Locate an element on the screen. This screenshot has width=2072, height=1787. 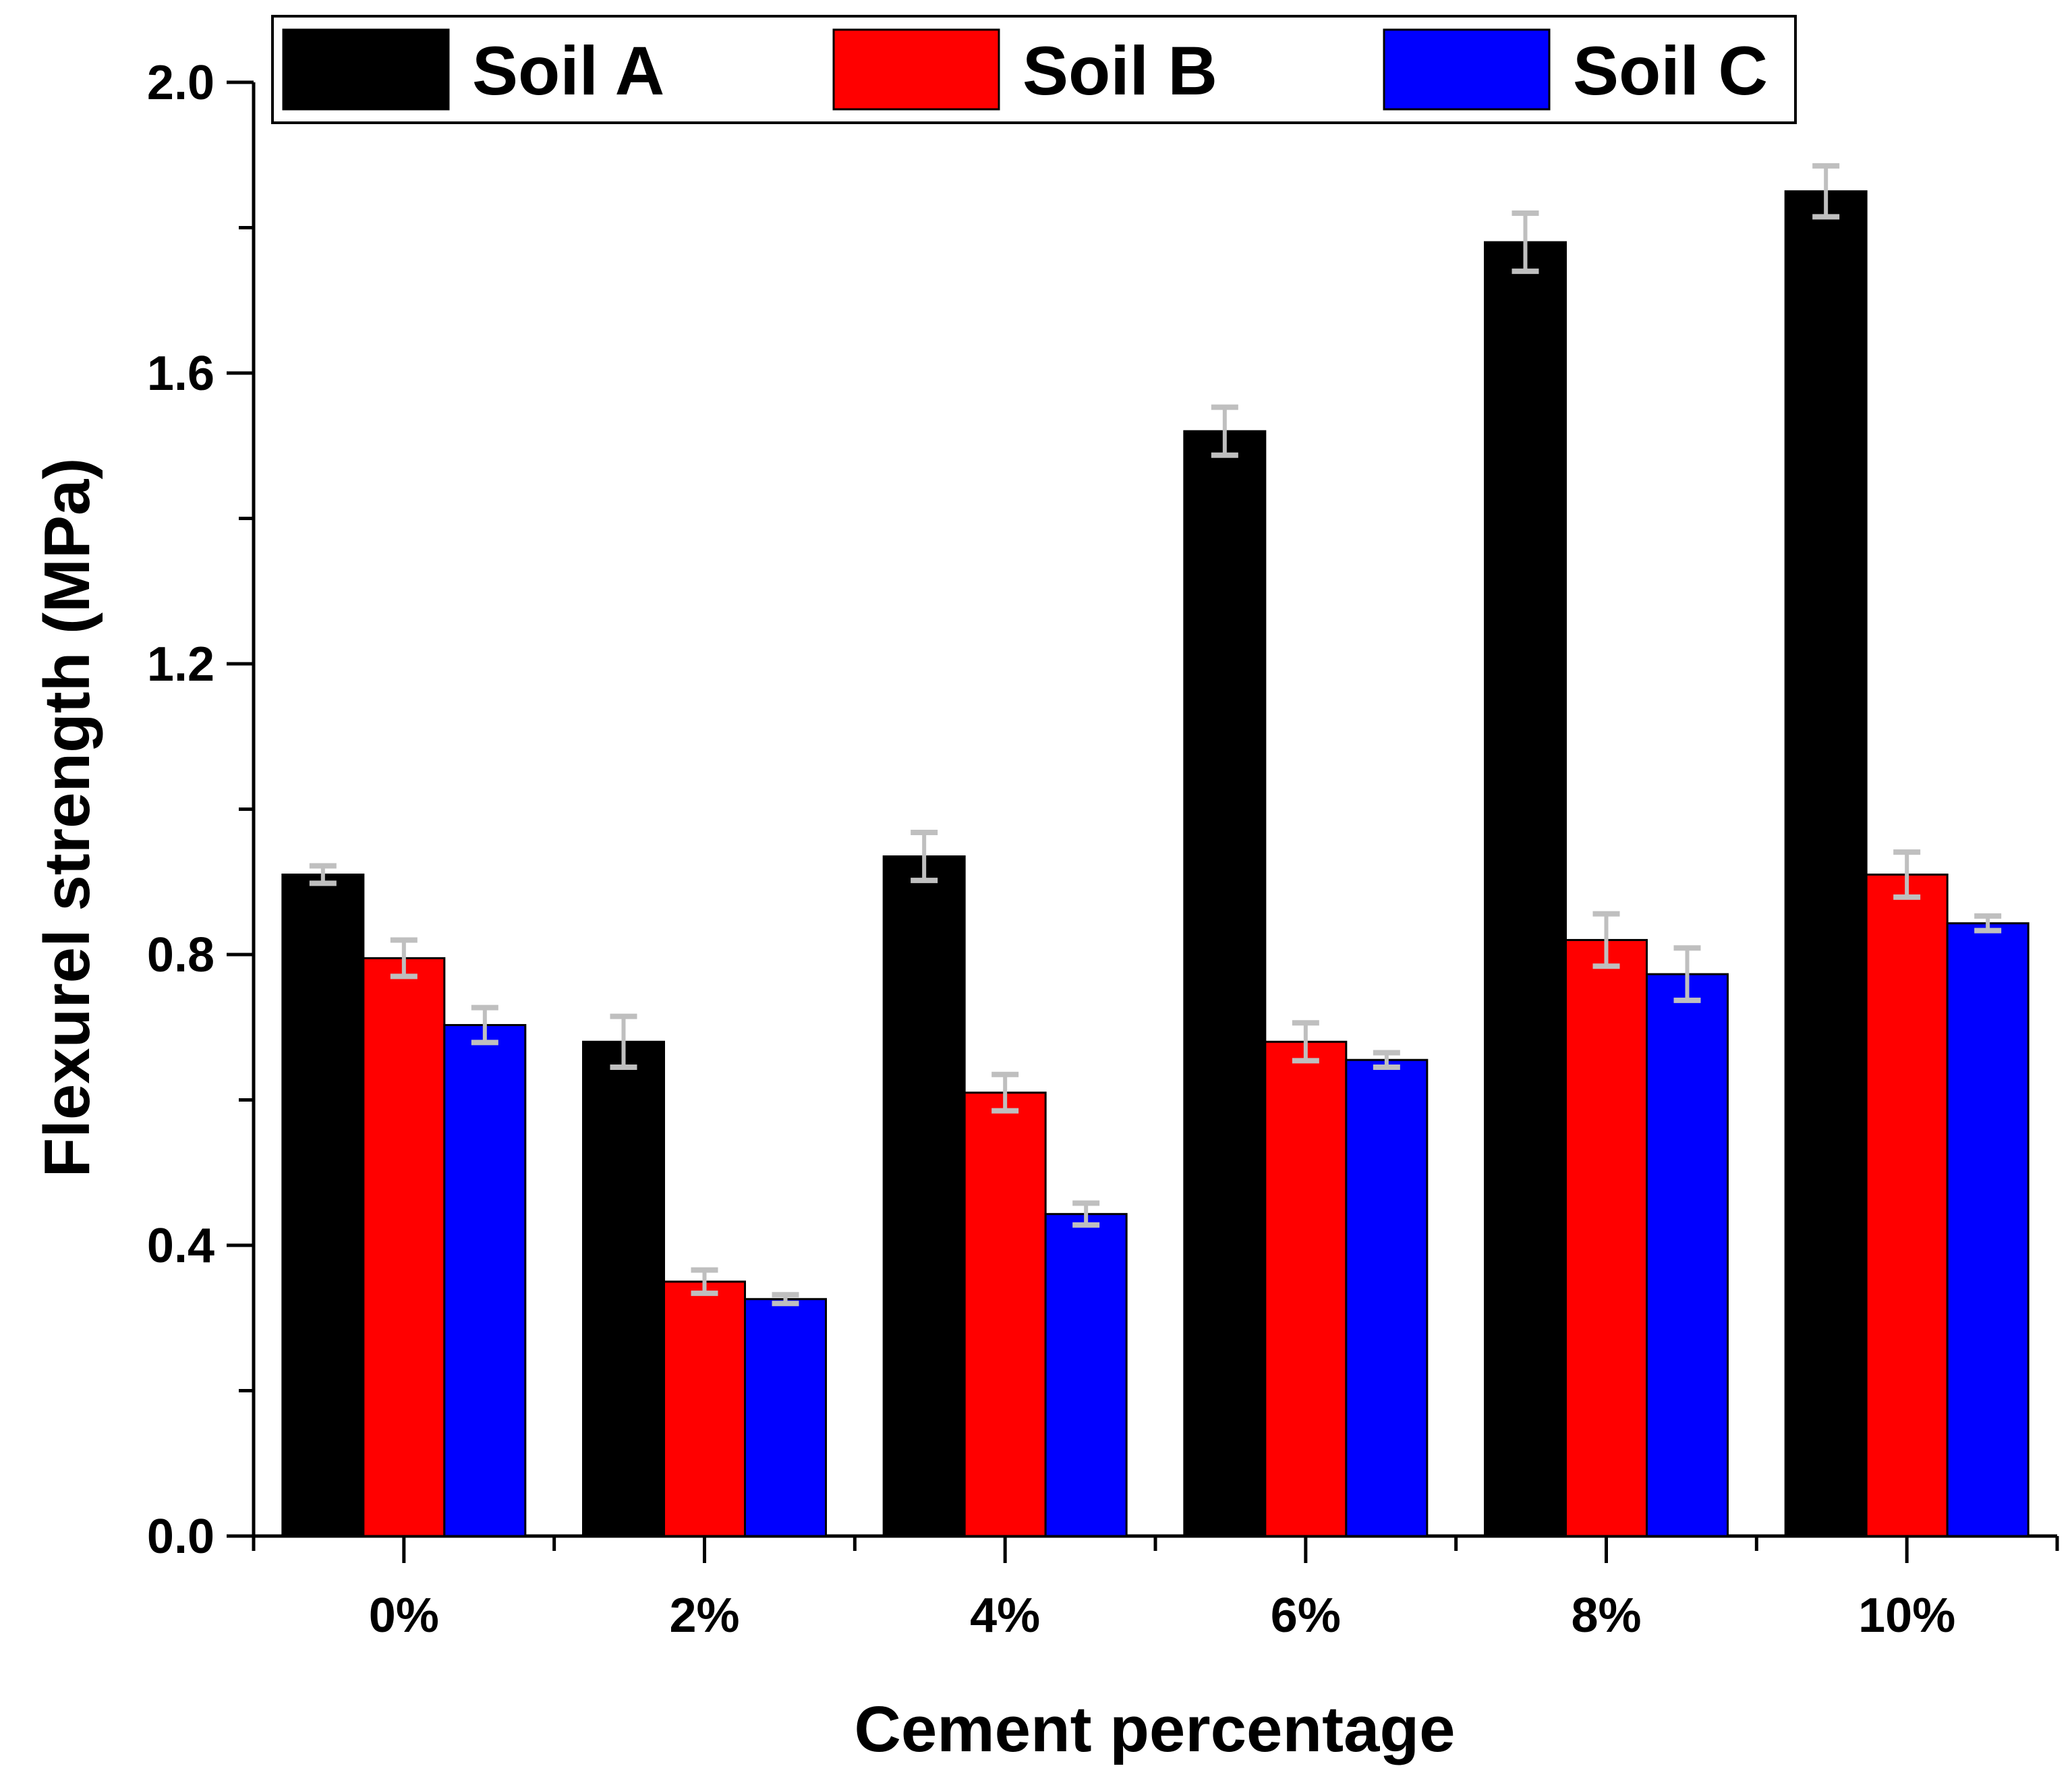
x-tick-label: 10% is located at coordinates (1906, 1616).